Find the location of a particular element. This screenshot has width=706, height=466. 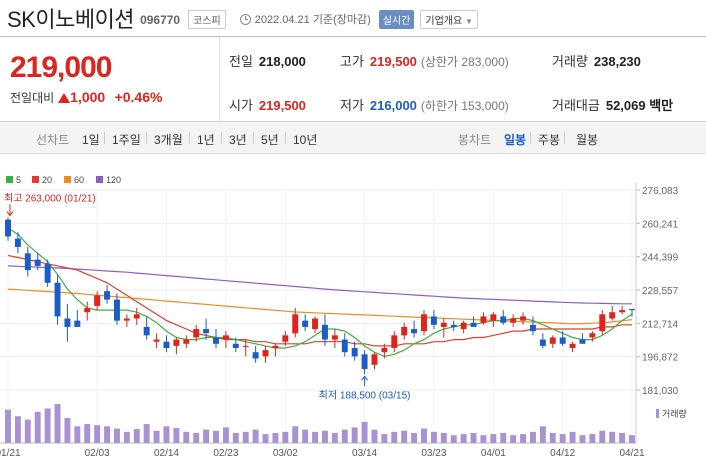

caret-down-icon: ▼ is located at coordinates (468, 21).